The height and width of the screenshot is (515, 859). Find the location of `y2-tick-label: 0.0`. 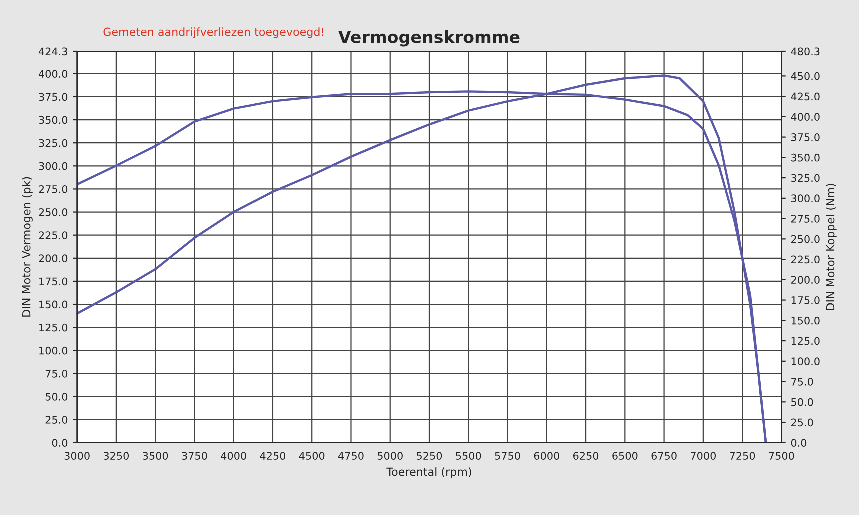

y2-tick-label: 0.0 is located at coordinates (799, 443).